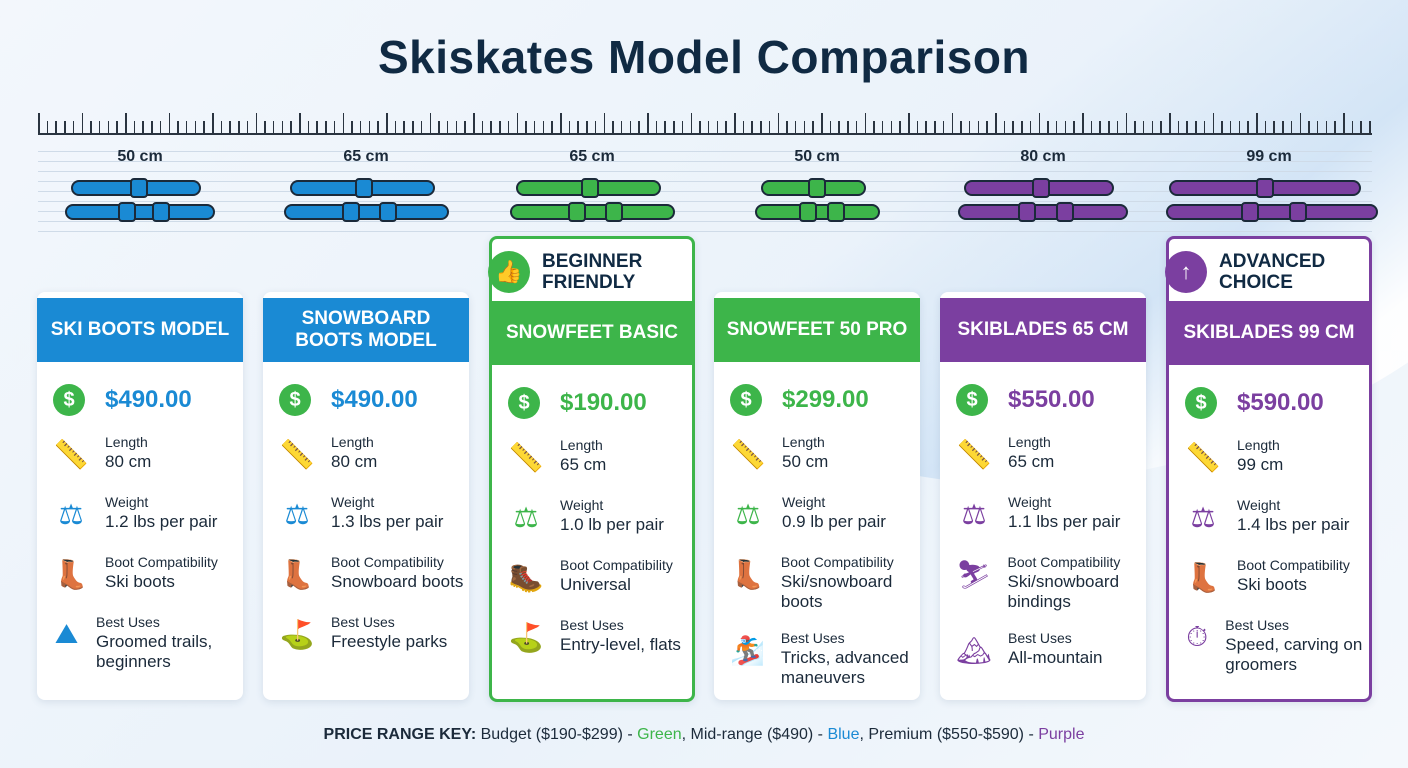  What do you see at coordinates (592, 156) in the screenshot?
I see `ski-length-label: 65 cm` at bounding box center [592, 156].